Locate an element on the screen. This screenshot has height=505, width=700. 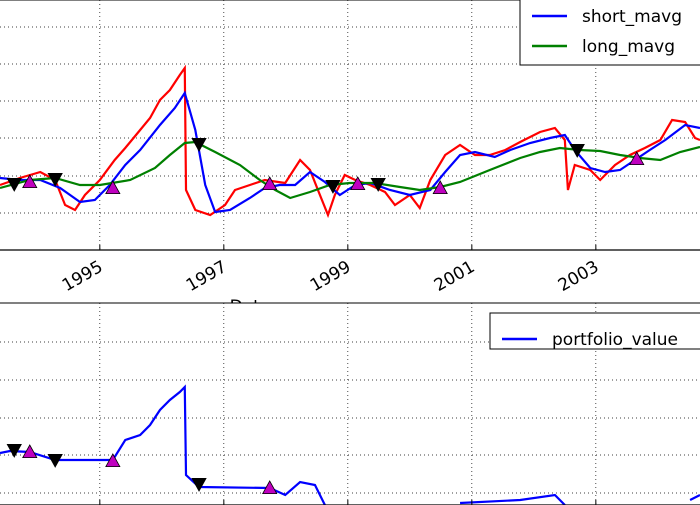
x-tick-label: 2001 is located at coordinates (454, 276).